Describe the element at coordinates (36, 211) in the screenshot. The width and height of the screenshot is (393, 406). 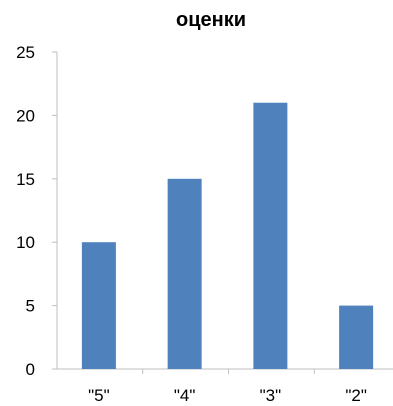
I see `y-axis-ticks: 0 5 10 15 20 25` at that location.